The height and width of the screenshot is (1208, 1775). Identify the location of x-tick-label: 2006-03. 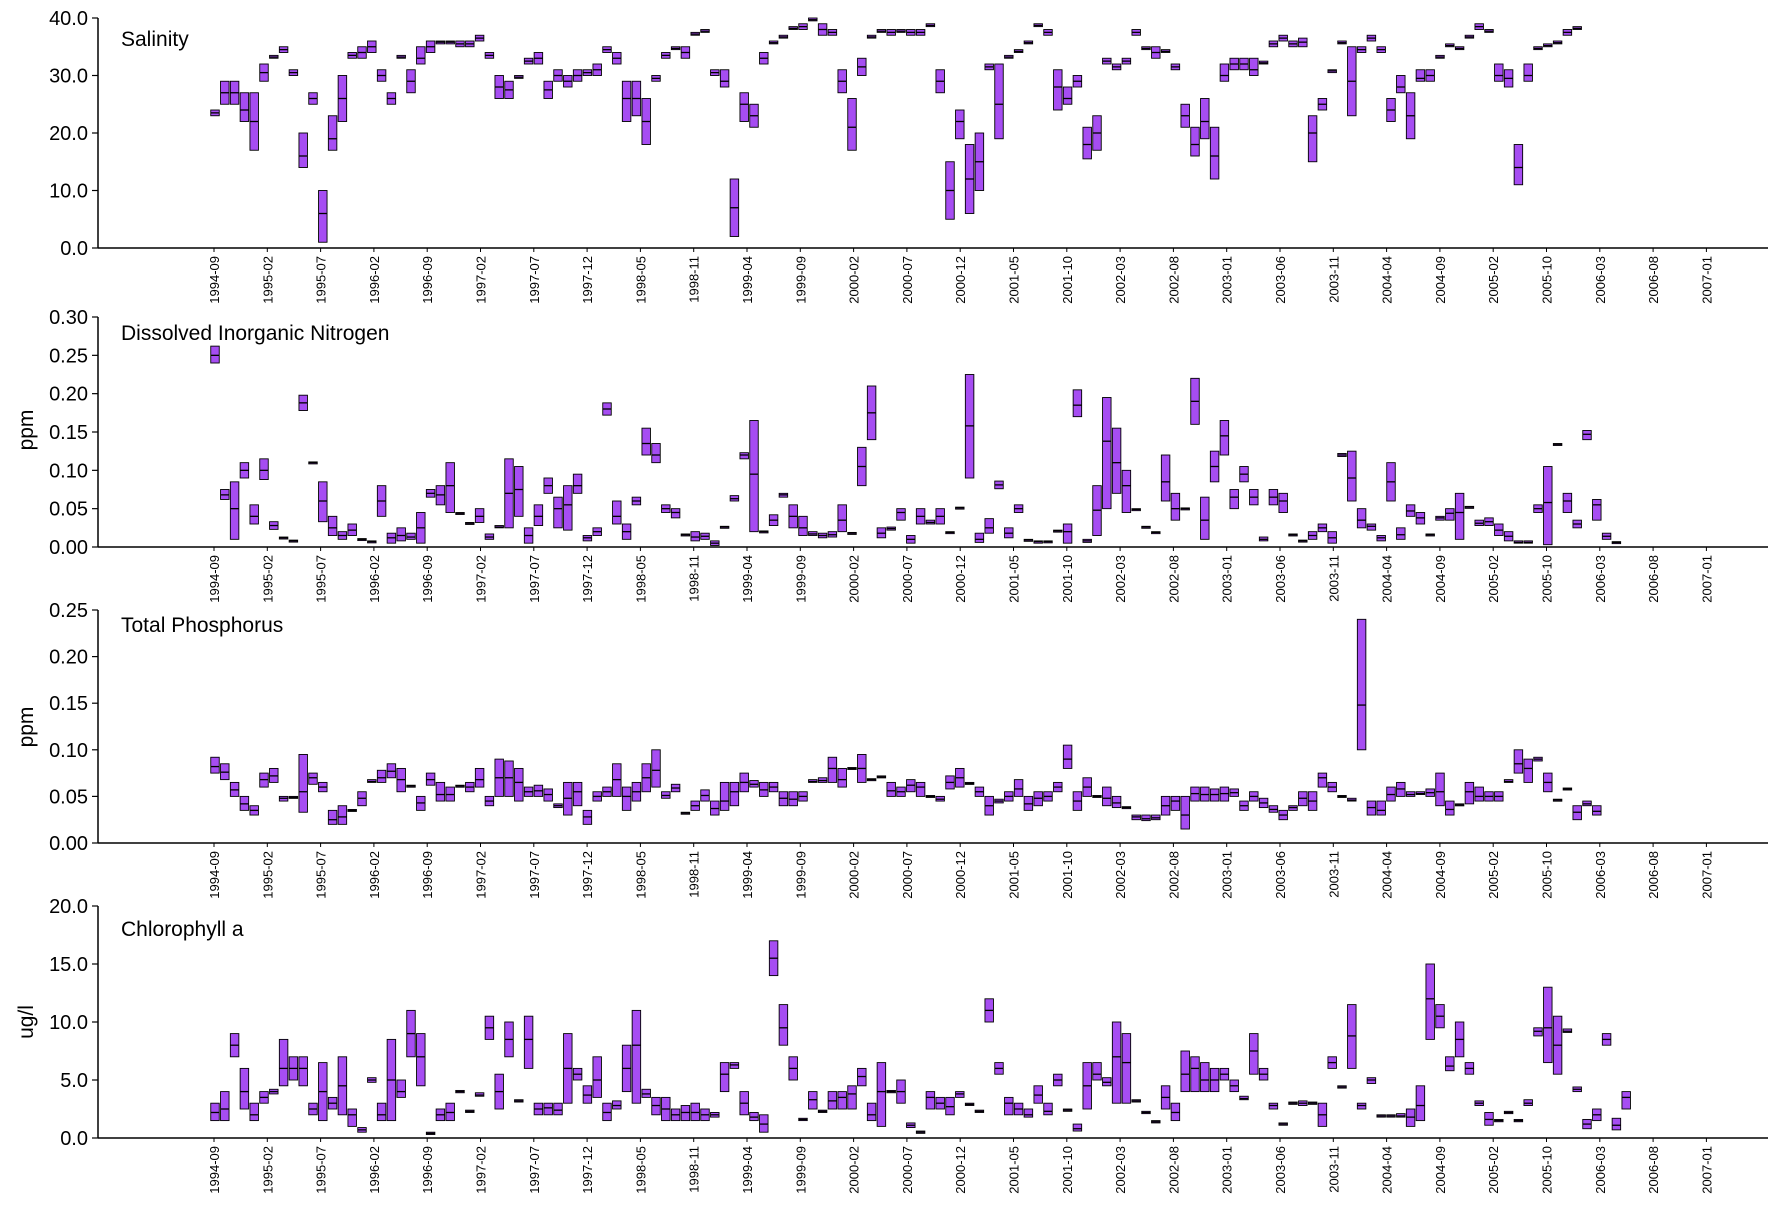
(1600, 280).